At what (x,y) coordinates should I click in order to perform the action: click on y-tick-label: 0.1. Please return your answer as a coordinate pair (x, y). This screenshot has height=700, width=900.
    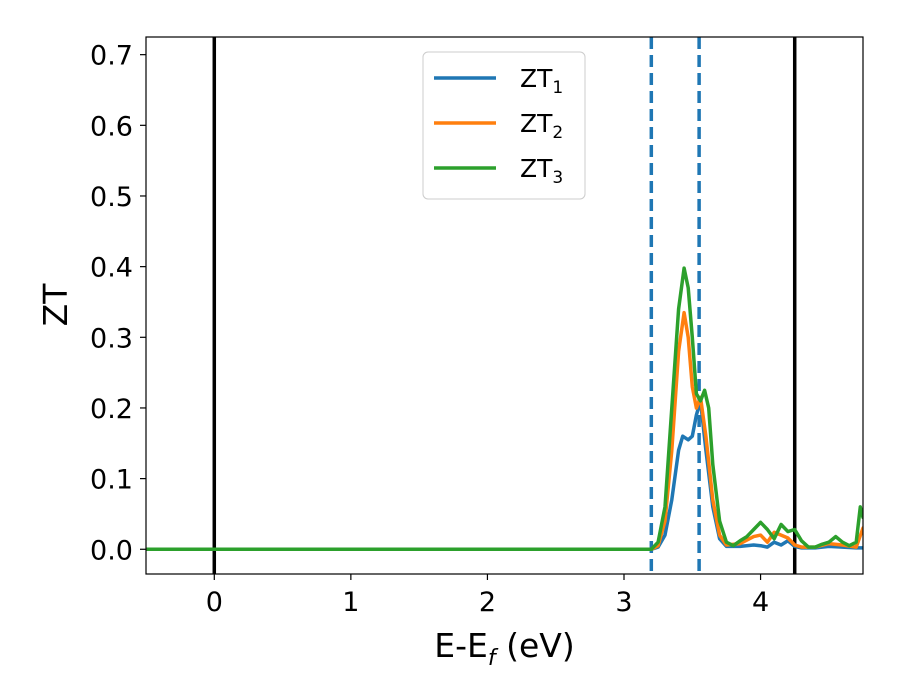
    Looking at the image, I should click on (111, 480).